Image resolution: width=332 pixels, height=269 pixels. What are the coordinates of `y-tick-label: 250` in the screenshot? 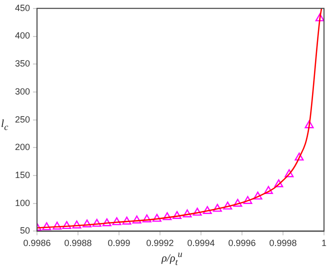 It's located at (22, 119).